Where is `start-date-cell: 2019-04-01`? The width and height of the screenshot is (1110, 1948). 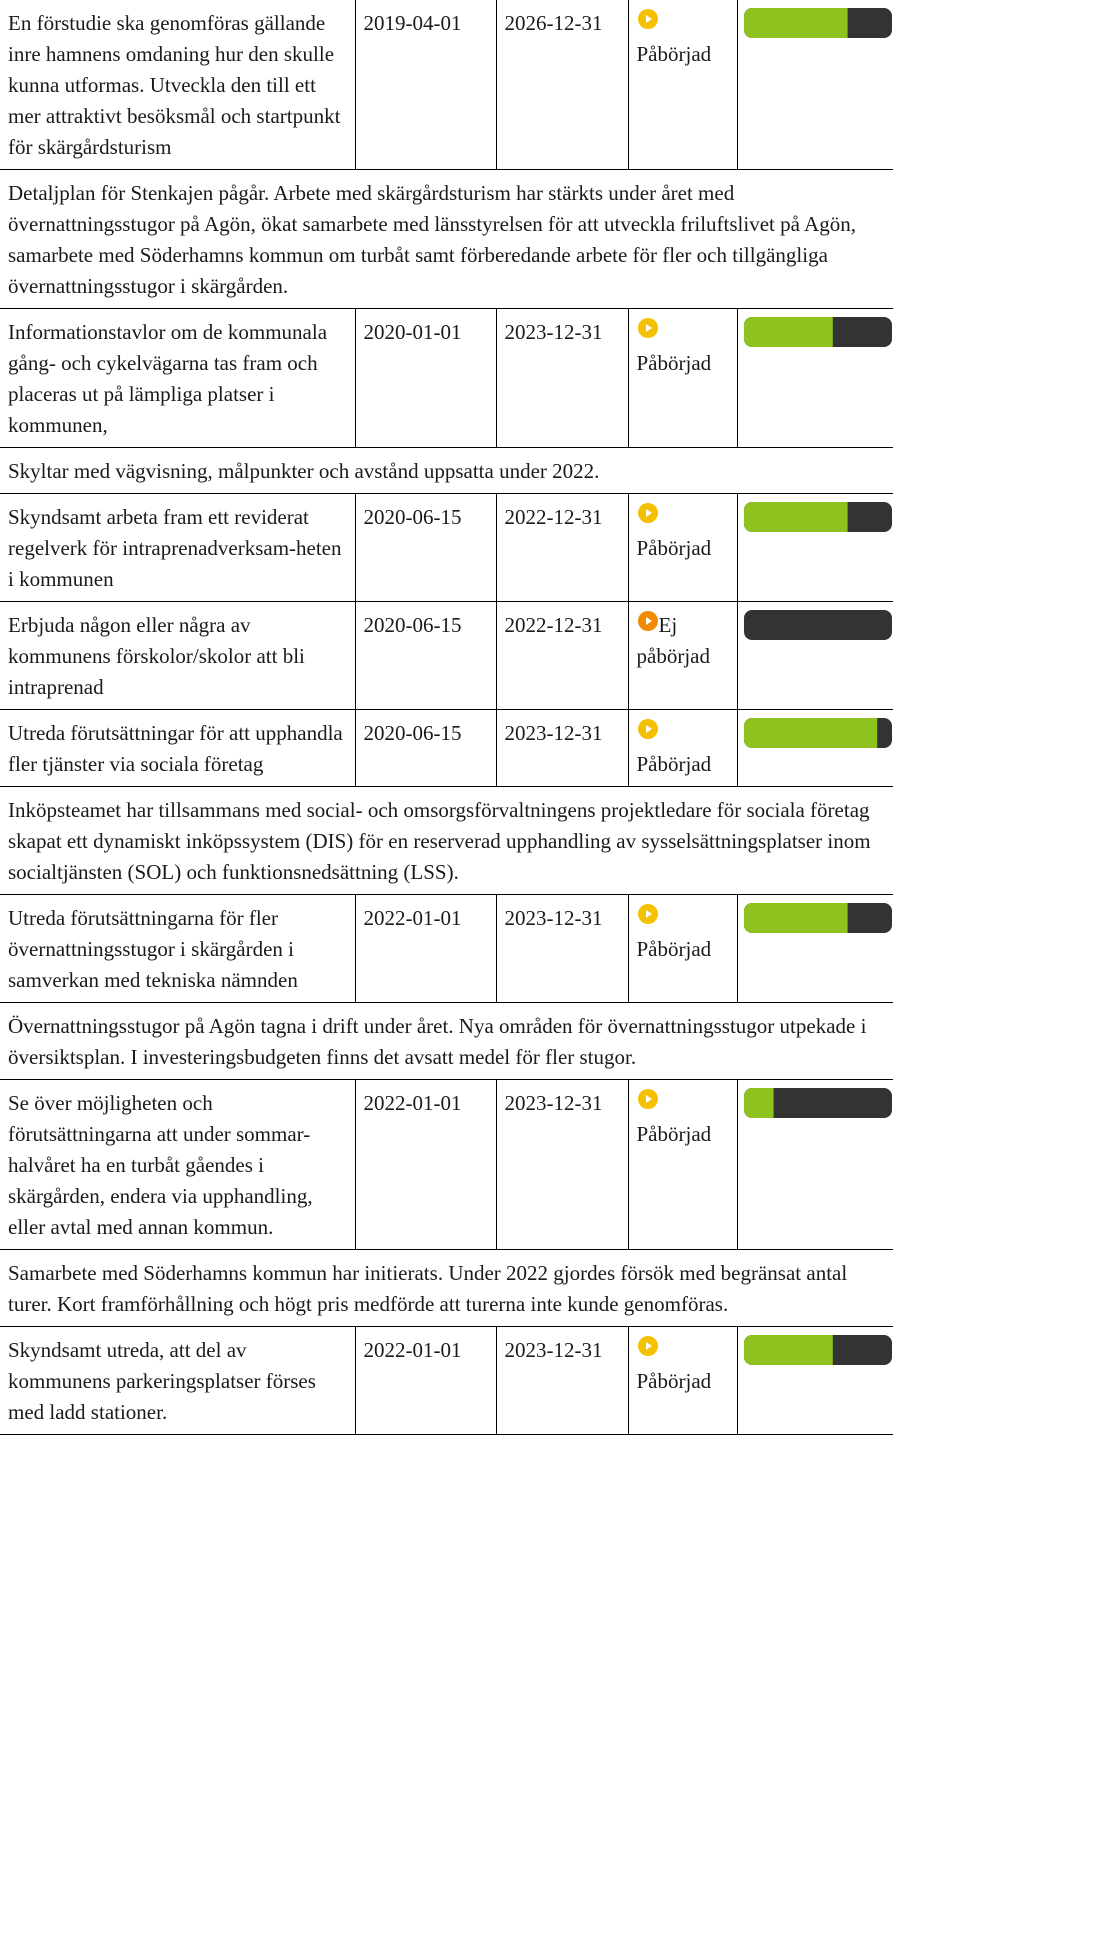 start-date-cell: 2019-04-01 is located at coordinates (426, 85).